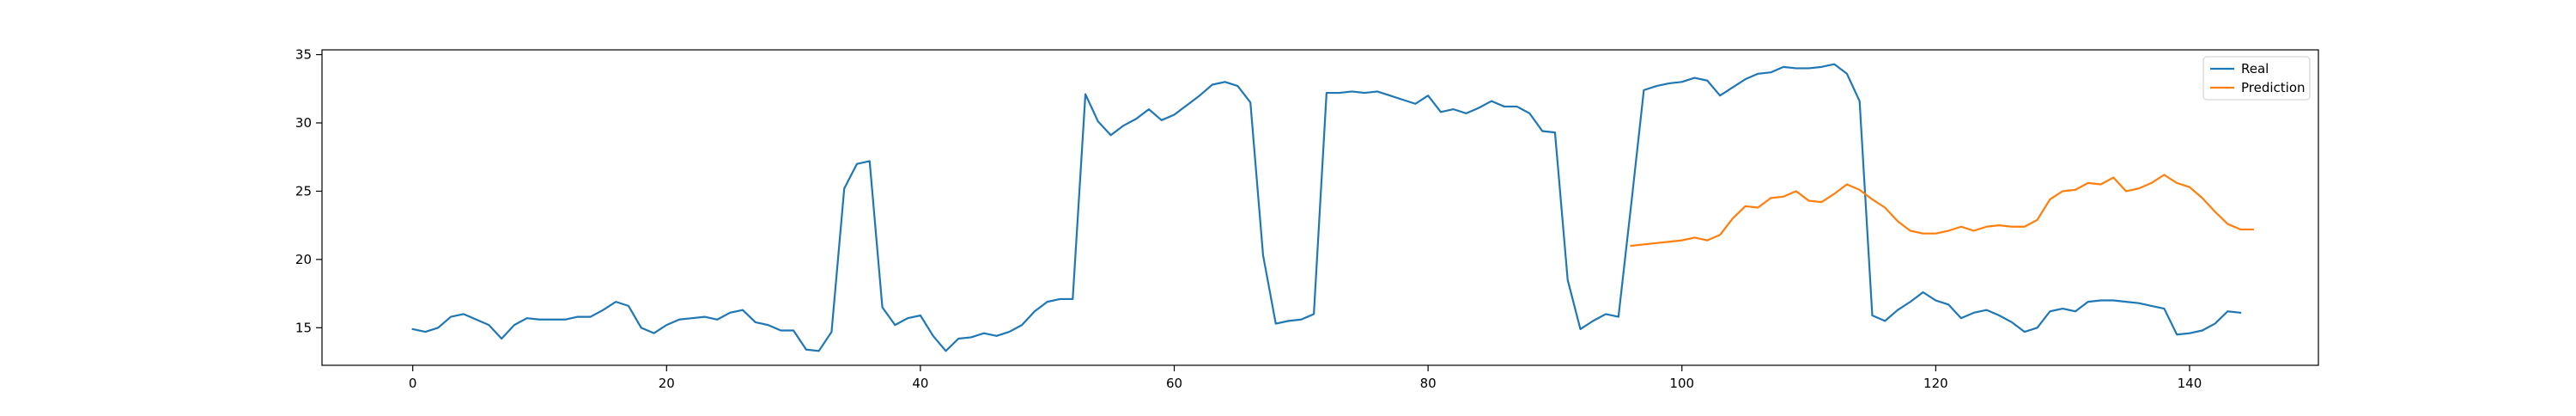  What do you see at coordinates (1936, 384) in the screenshot?
I see `x-tick-label: 120` at bounding box center [1936, 384].